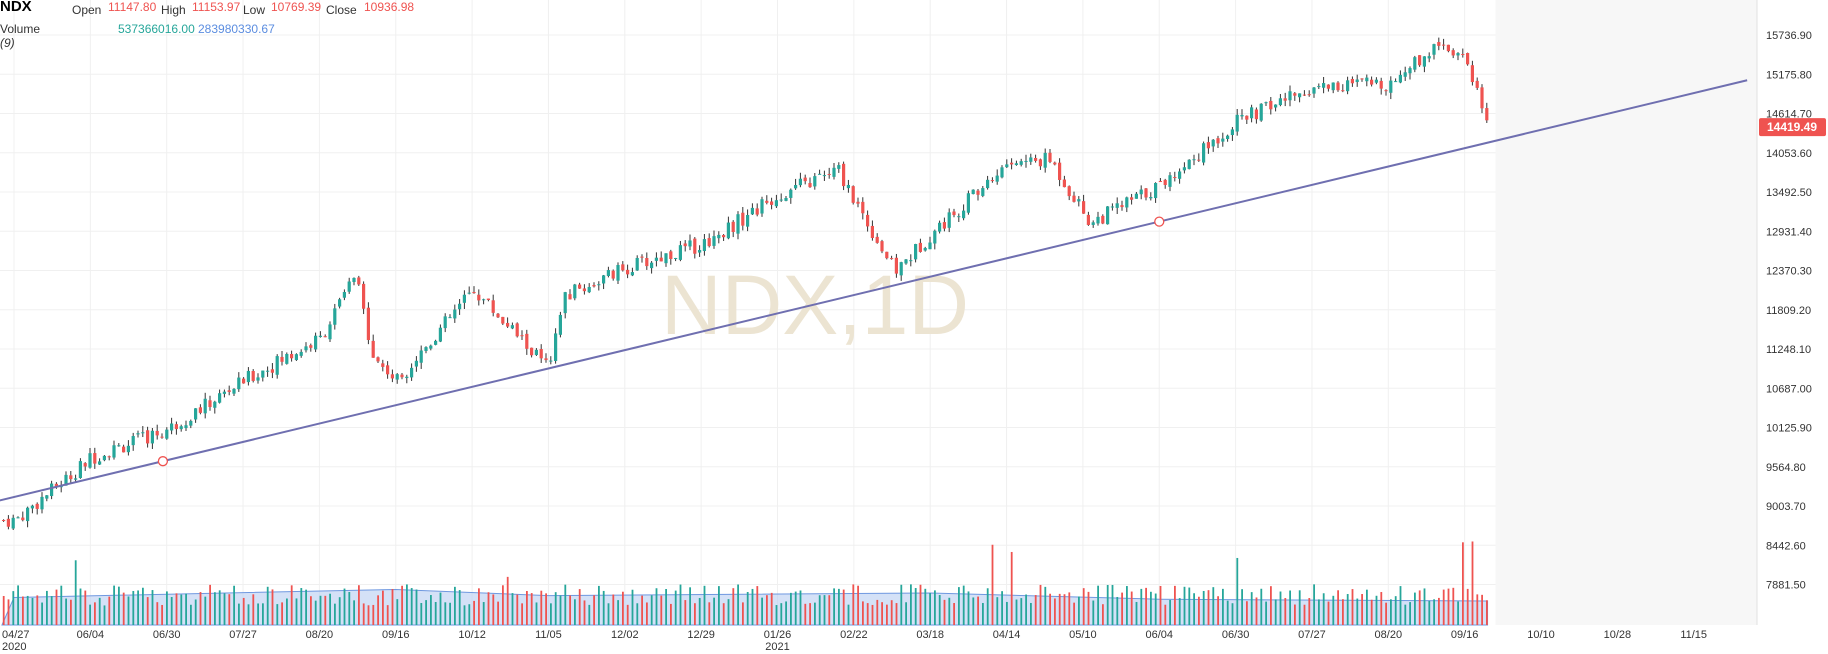 The height and width of the screenshot is (654, 1828). I want to click on price-tick-label: 12931.40, so click(1789, 232).